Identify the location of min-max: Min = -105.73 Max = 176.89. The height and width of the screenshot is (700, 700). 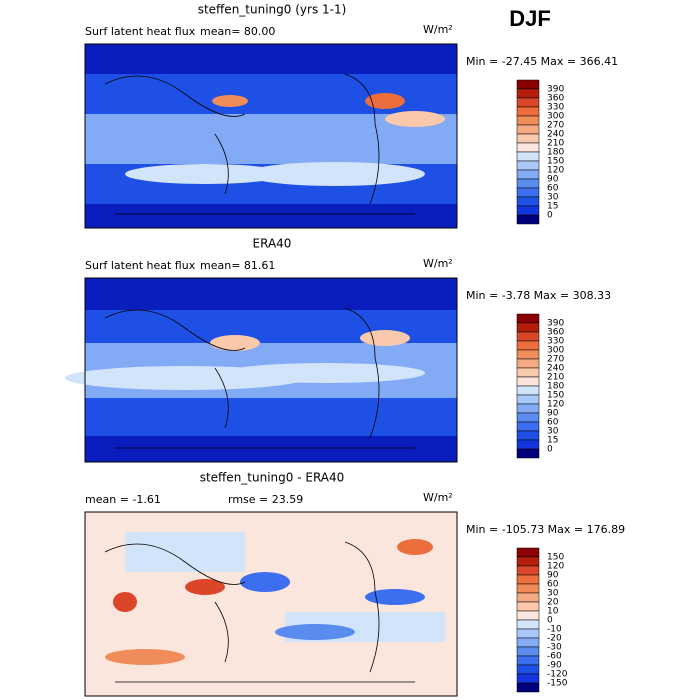
(545, 529).